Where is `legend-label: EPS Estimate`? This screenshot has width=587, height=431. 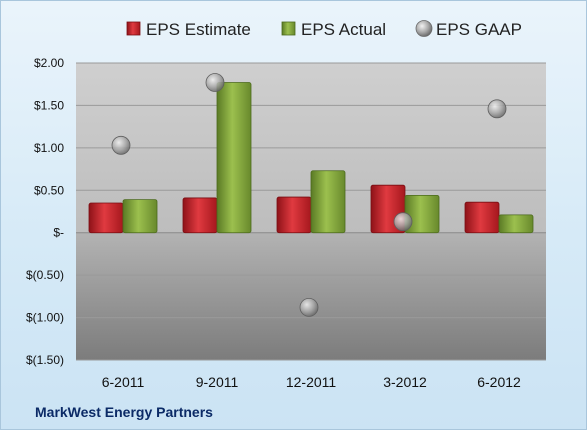
legend-label: EPS Estimate is located at coordinates (198, 29).